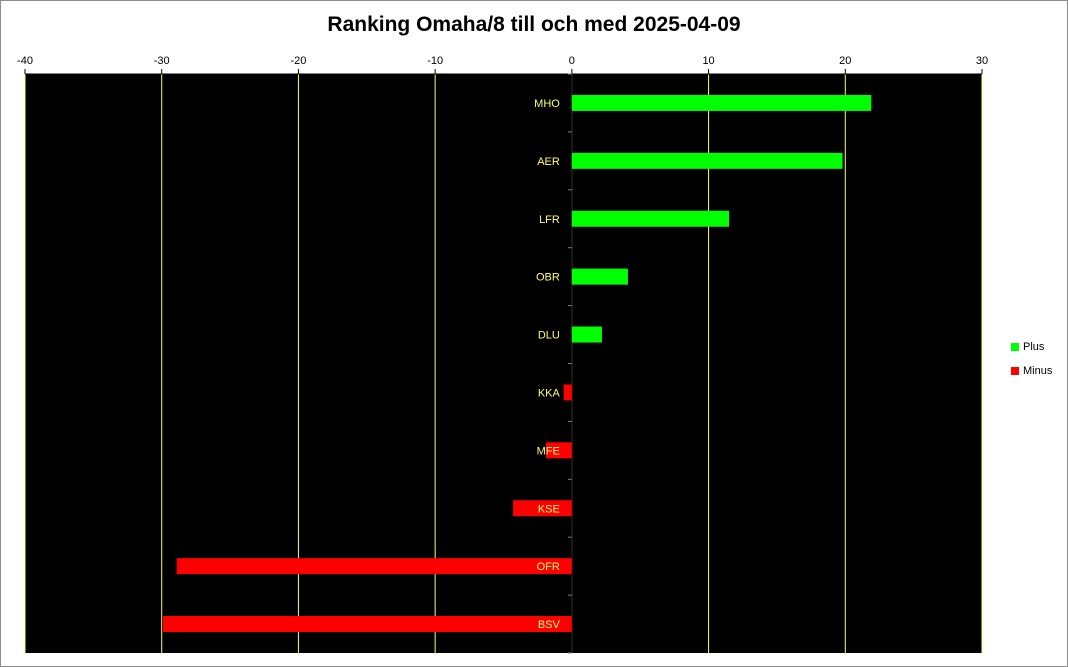 This screenshot has height=667, width=1068. I want to click on category-label: DLU, so click(549, 336).